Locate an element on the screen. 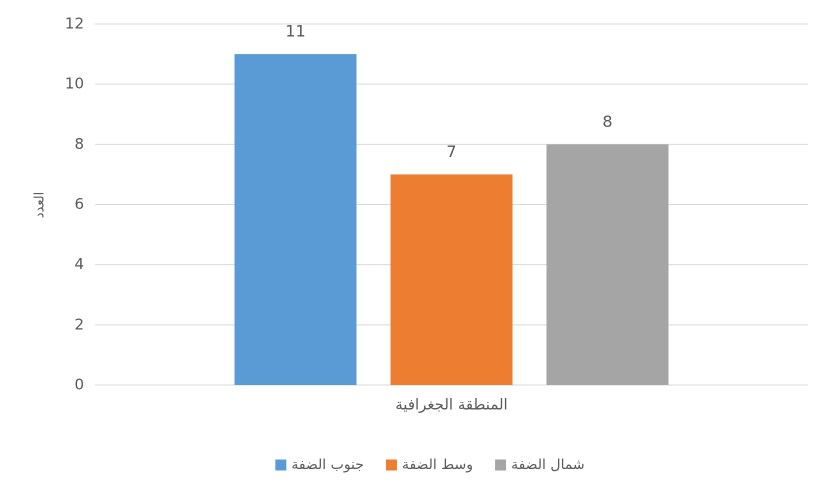 This screenshot has width=835, height=499. y-tick-label: 12 is located at coordinates (74, 24).